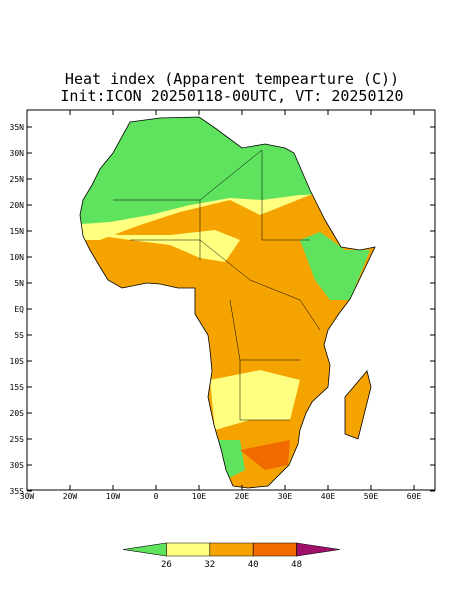 The width and height of the screenshot is (463, 604). Describe the element at coordinates (335, 266) in the screenshot. I see `region-green-east` at that location.